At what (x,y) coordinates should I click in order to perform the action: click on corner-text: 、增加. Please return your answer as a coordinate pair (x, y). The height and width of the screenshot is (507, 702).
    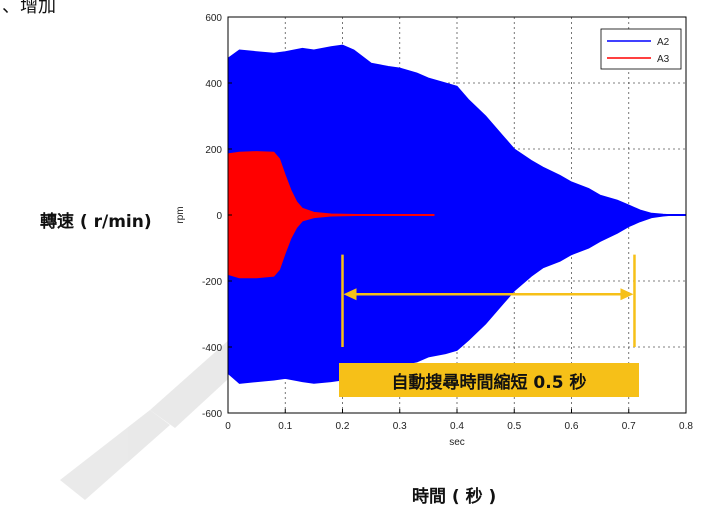
    Looking at the image, I should click on (29, 8).